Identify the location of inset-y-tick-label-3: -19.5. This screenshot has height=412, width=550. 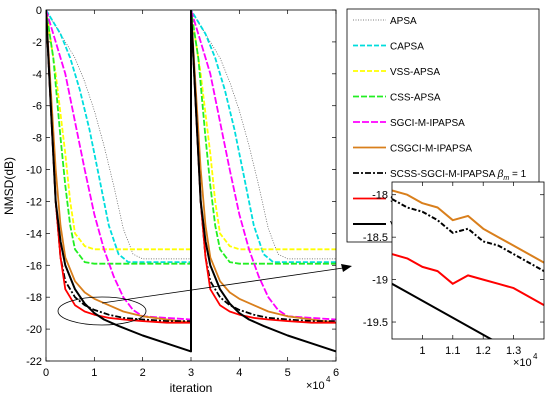
(375, 323).